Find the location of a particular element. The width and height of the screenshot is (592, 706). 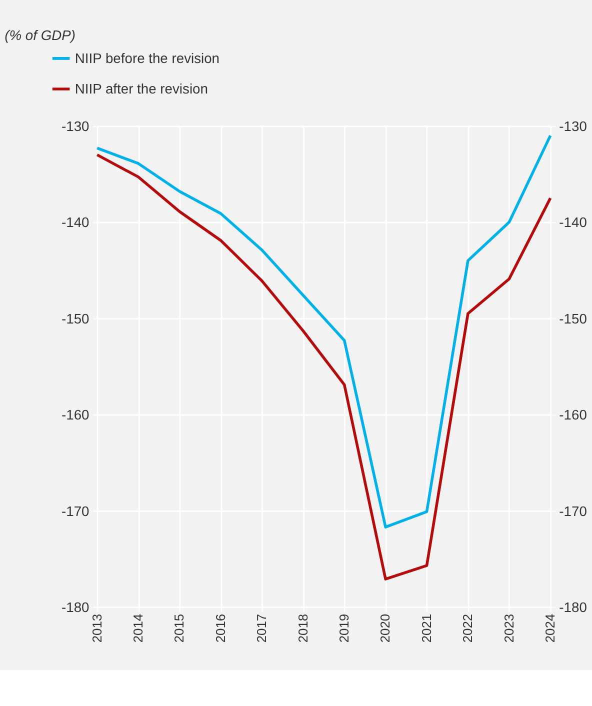

x-tick-label: 2020 is located at coordinates (385, 628).